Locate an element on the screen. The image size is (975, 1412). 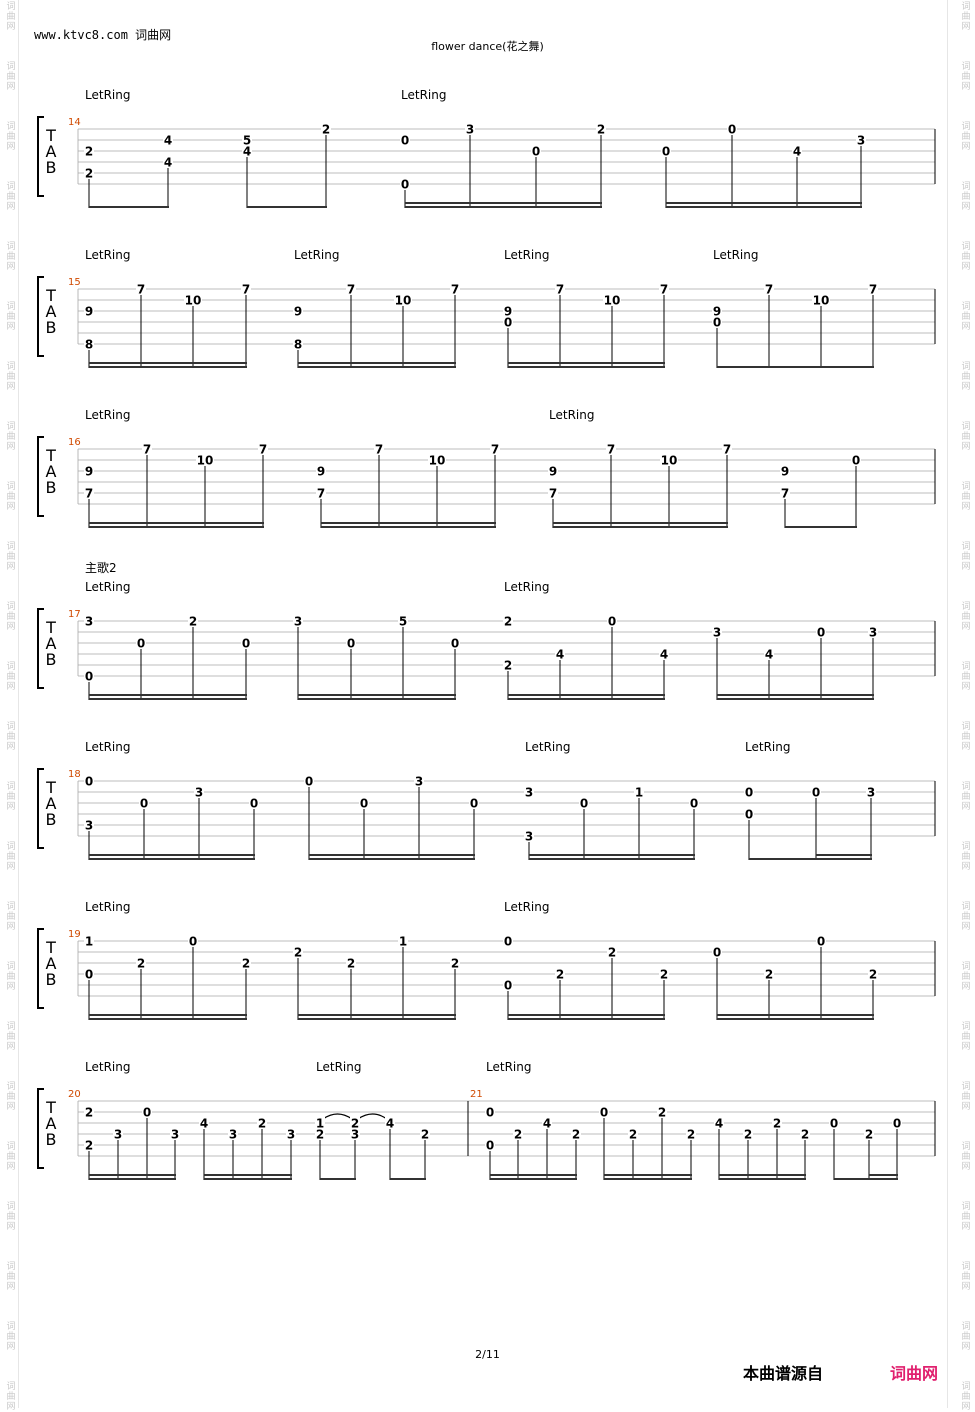
measure-number: 16 is located at coordinates (74, 442).